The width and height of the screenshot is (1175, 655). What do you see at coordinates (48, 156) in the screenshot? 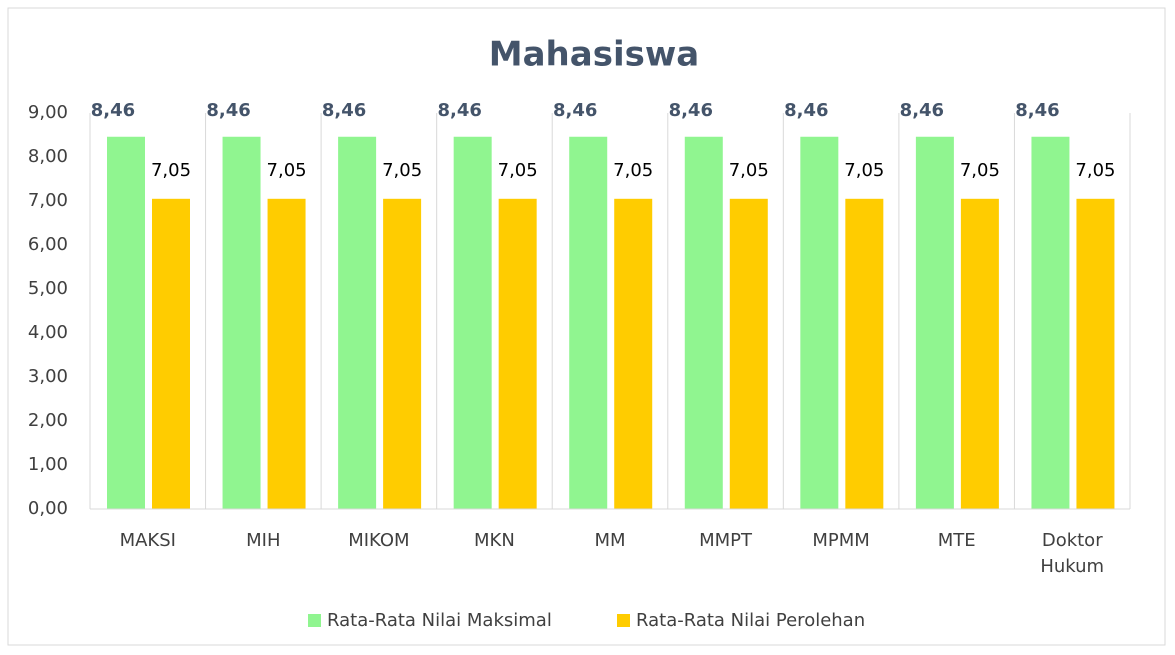
I see `y-tick-label: 8,00` at bounding box center [48, 156].